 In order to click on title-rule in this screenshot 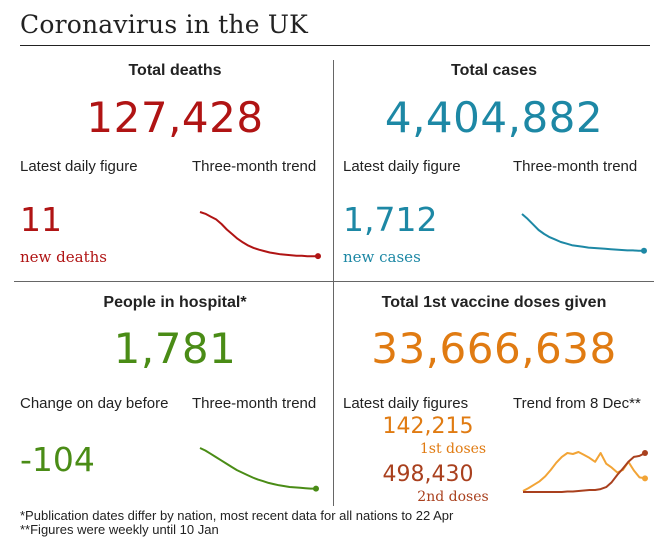, I will do `click(335, 45)`.